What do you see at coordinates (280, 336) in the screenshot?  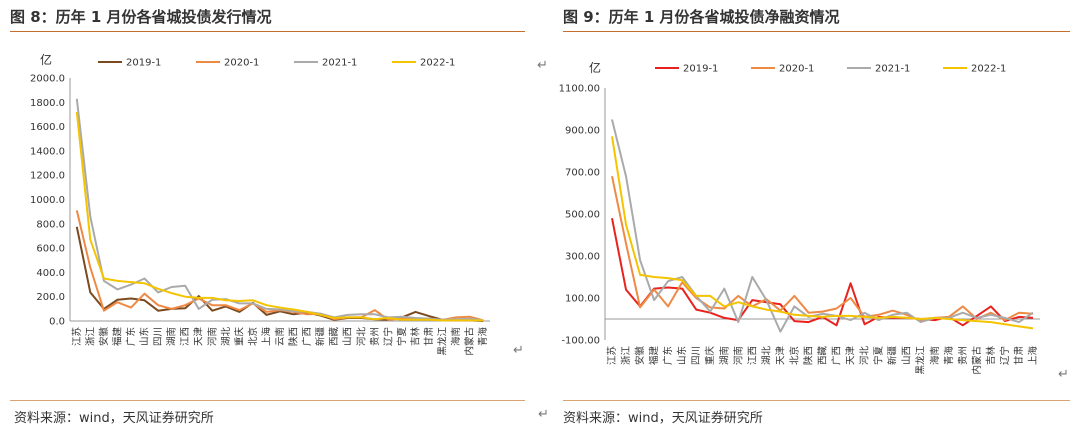 I see `x-tick-label: 云南` at bounding box center [280, 336].